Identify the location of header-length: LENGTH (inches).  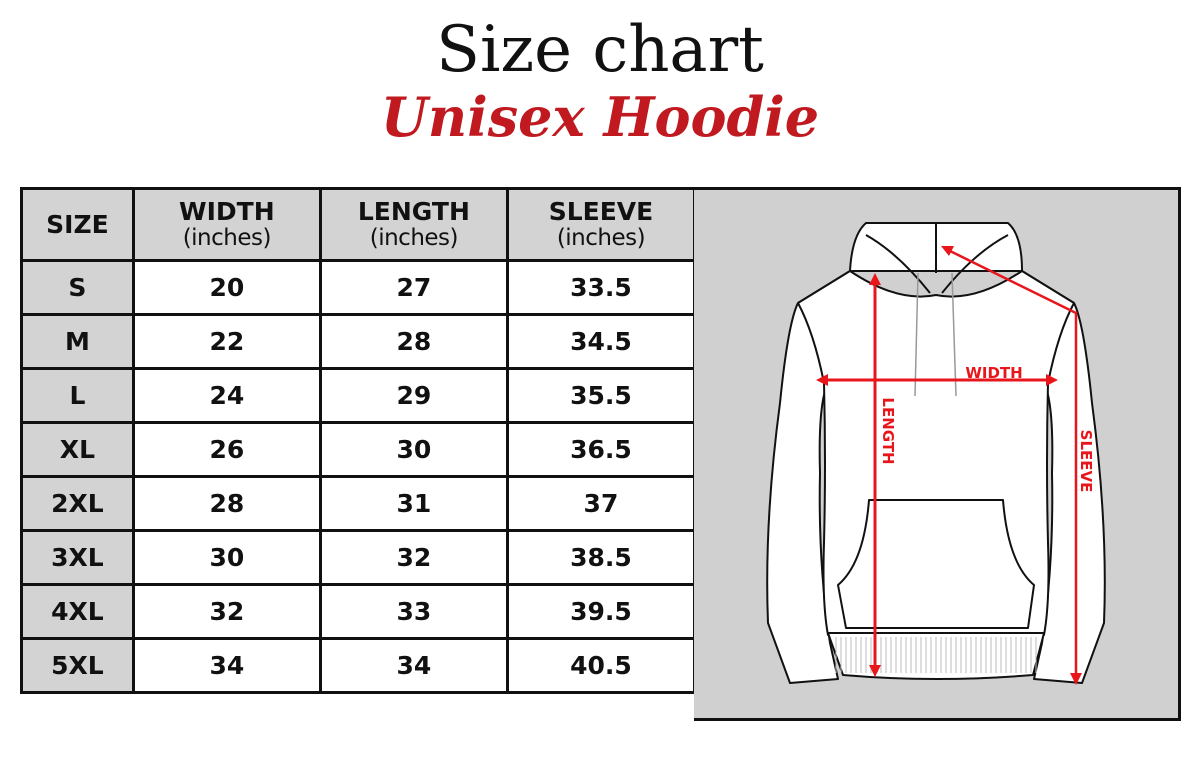
(413, 224).